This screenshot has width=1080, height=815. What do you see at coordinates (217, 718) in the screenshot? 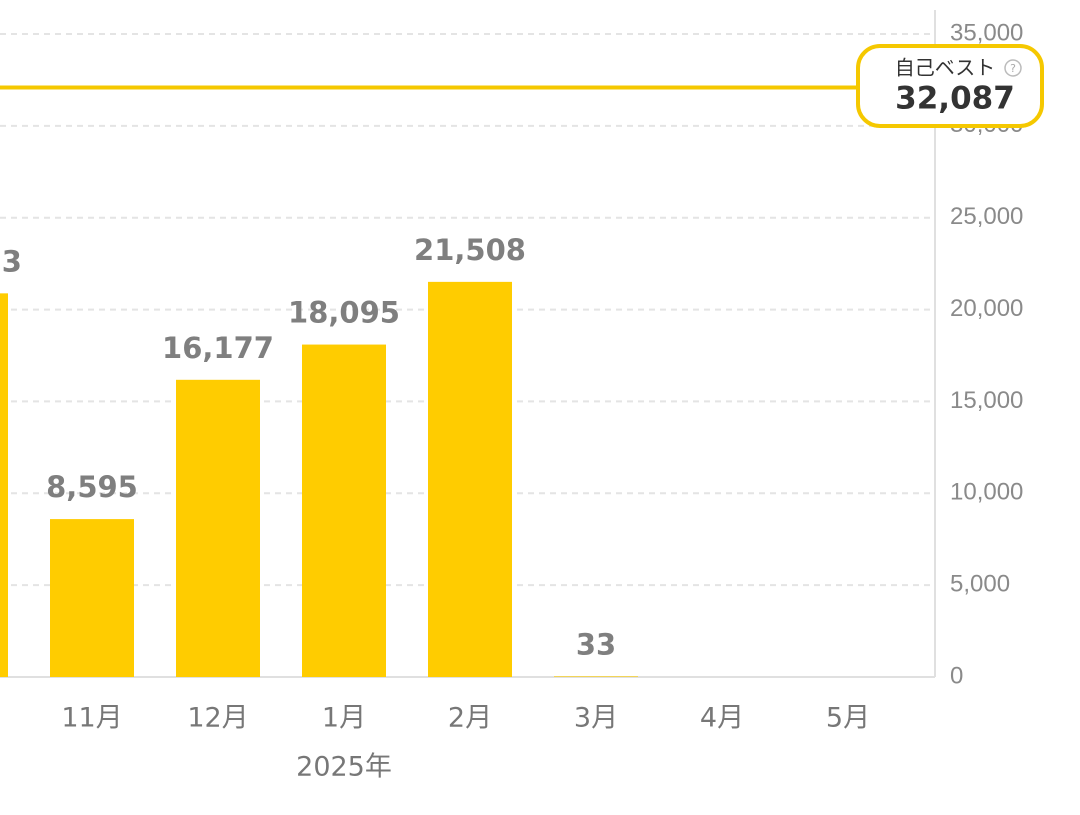
I see `x-tick-label: 12月` at bounding box center [217, 718].